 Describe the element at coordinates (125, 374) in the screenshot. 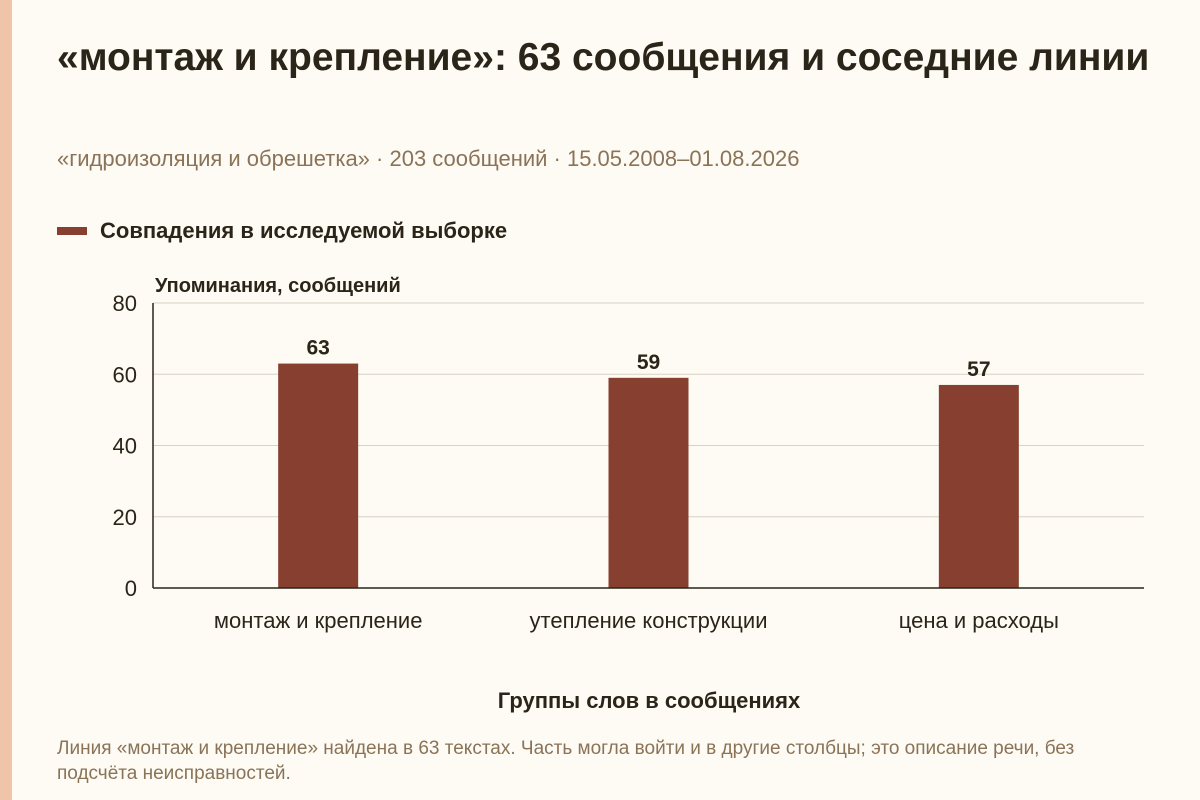

I see `y-tick-label: 60` at that location.